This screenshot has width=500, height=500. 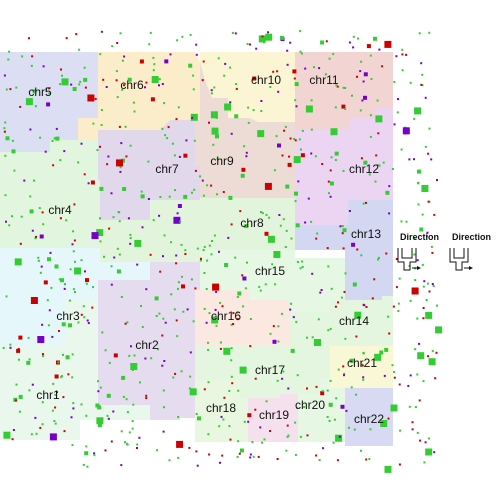 I want to click on region-chr22, so click(x=369, y=417).